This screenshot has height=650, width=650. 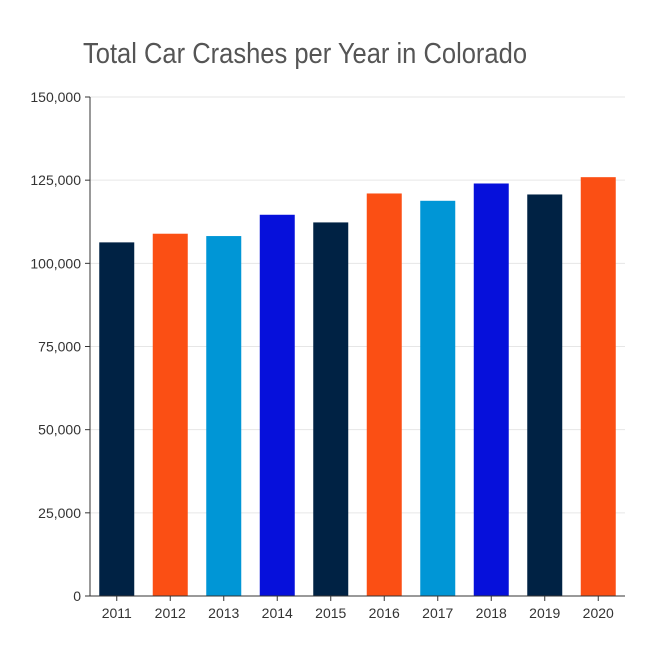 I want to click on y-tick-label: 25,000, so click(x=59, y=513).